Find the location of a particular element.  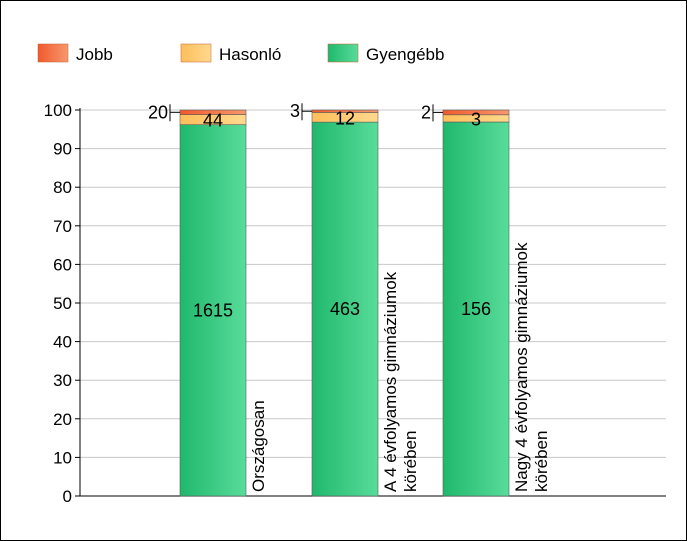

legend-swatch-jobb is located at coordinates (53, 53).